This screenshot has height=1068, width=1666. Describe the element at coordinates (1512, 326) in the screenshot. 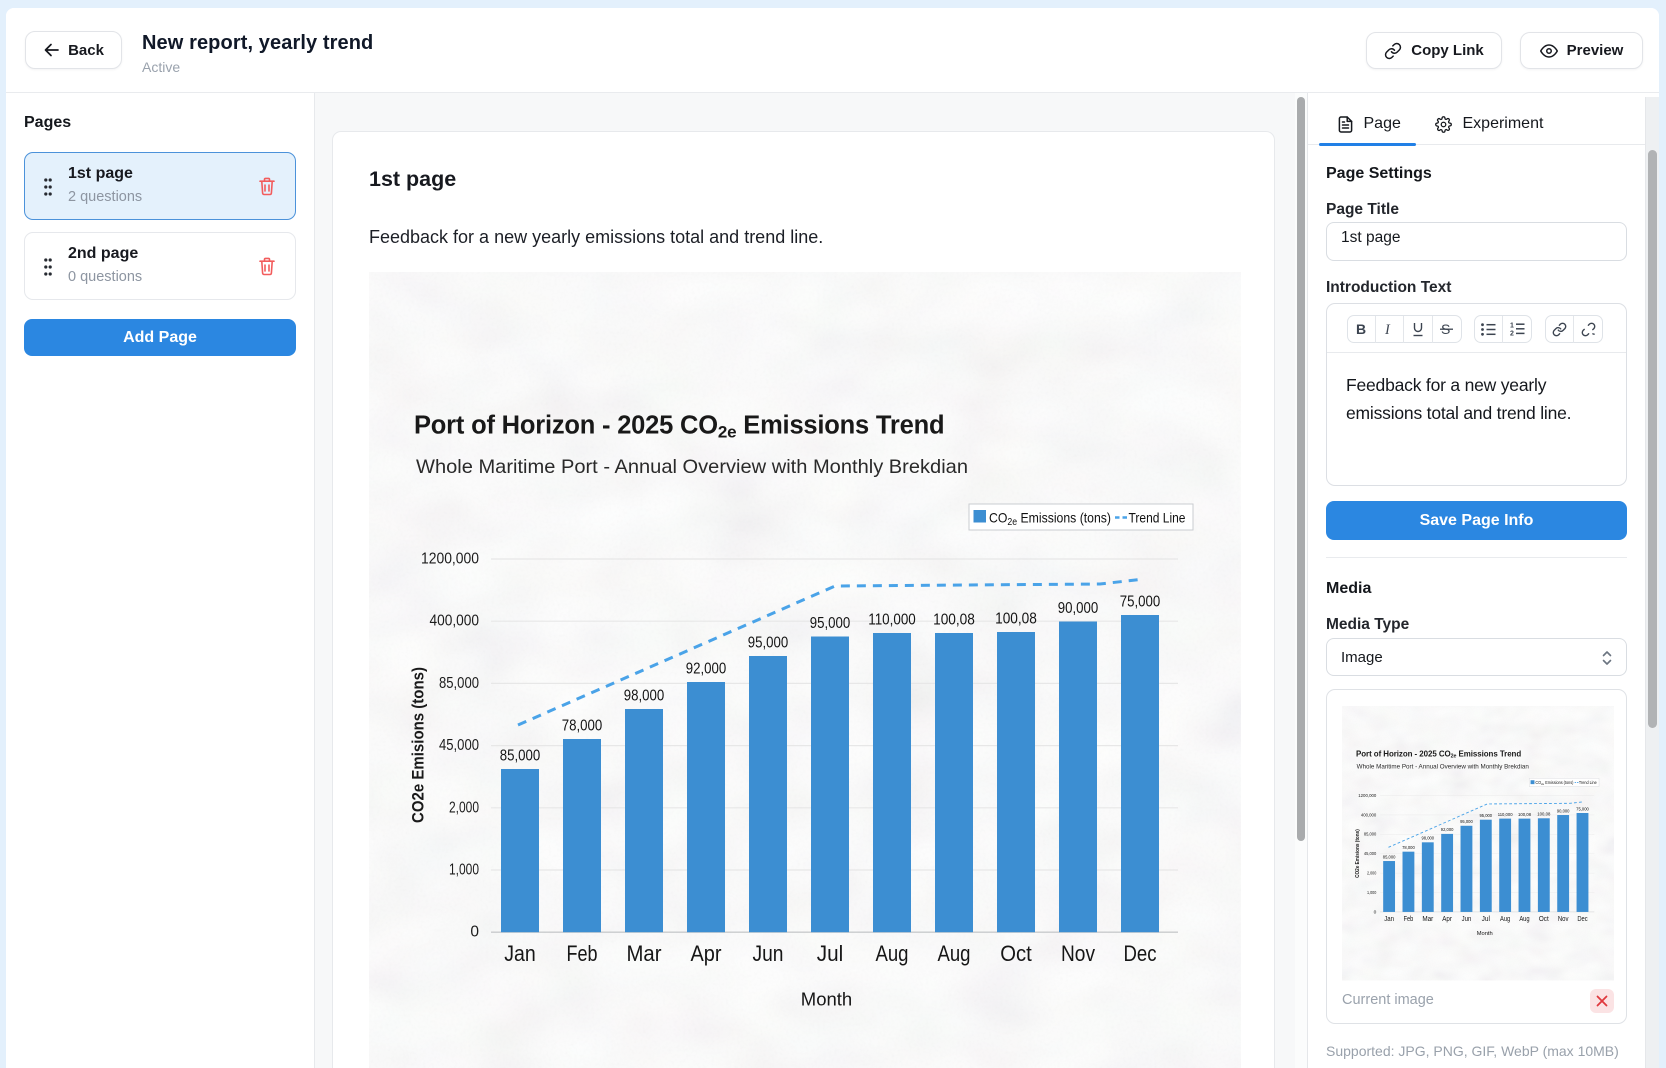

I see `svg-text: 1` at that location.